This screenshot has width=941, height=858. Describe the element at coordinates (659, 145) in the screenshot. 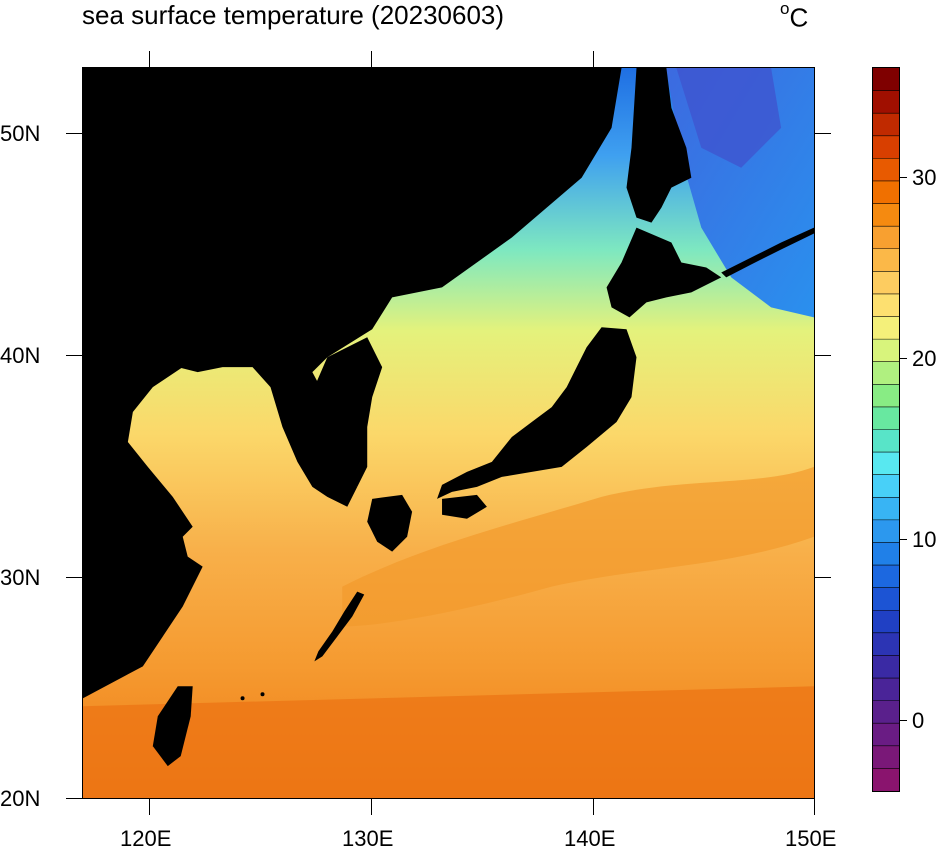

I see `land-sakhalin` at that location.